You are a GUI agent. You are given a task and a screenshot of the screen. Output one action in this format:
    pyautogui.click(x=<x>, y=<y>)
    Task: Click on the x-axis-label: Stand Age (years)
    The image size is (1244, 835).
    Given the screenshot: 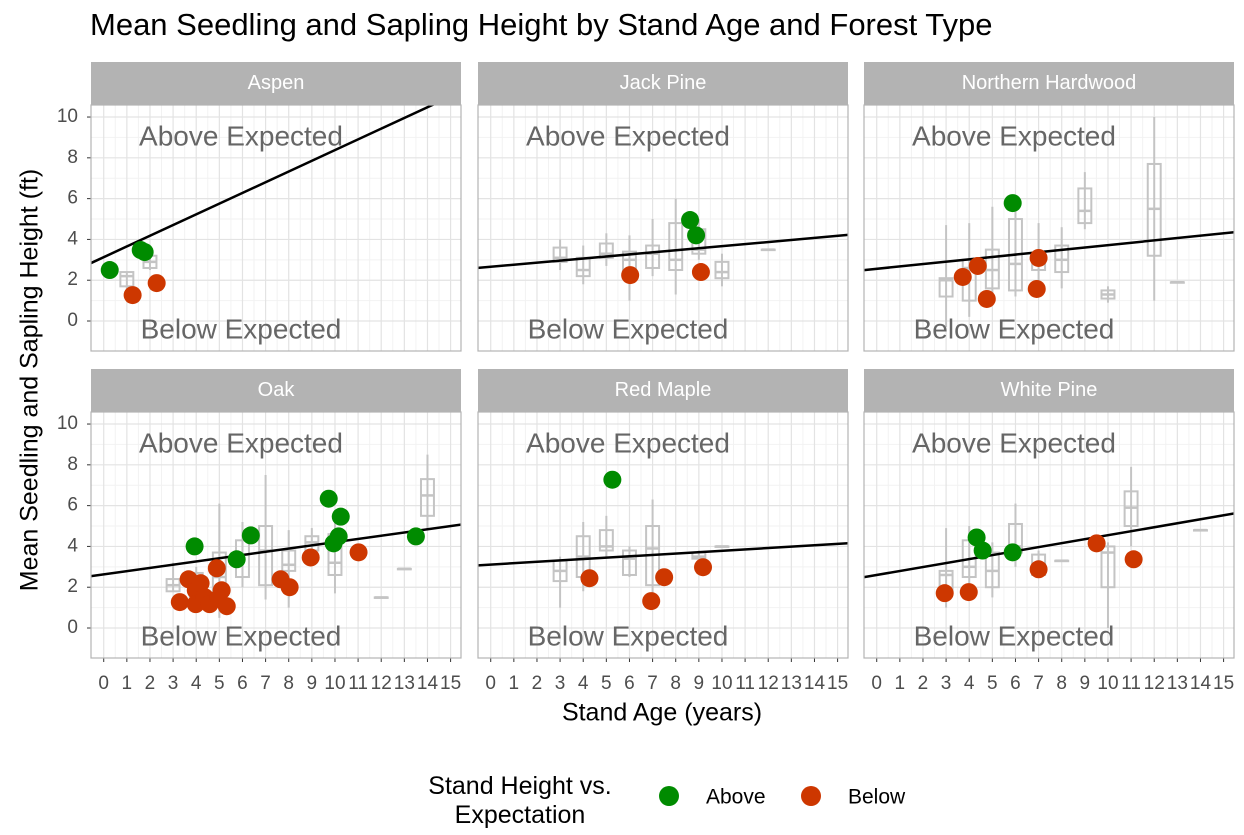 What is the action you would take?
    pyautogui.click(x=662, y=713)
    